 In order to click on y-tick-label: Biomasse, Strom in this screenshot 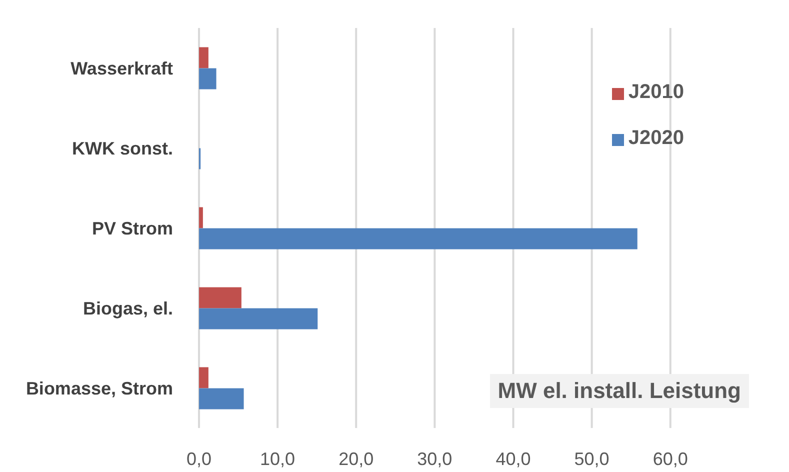, I will do `click(99, 388)`.